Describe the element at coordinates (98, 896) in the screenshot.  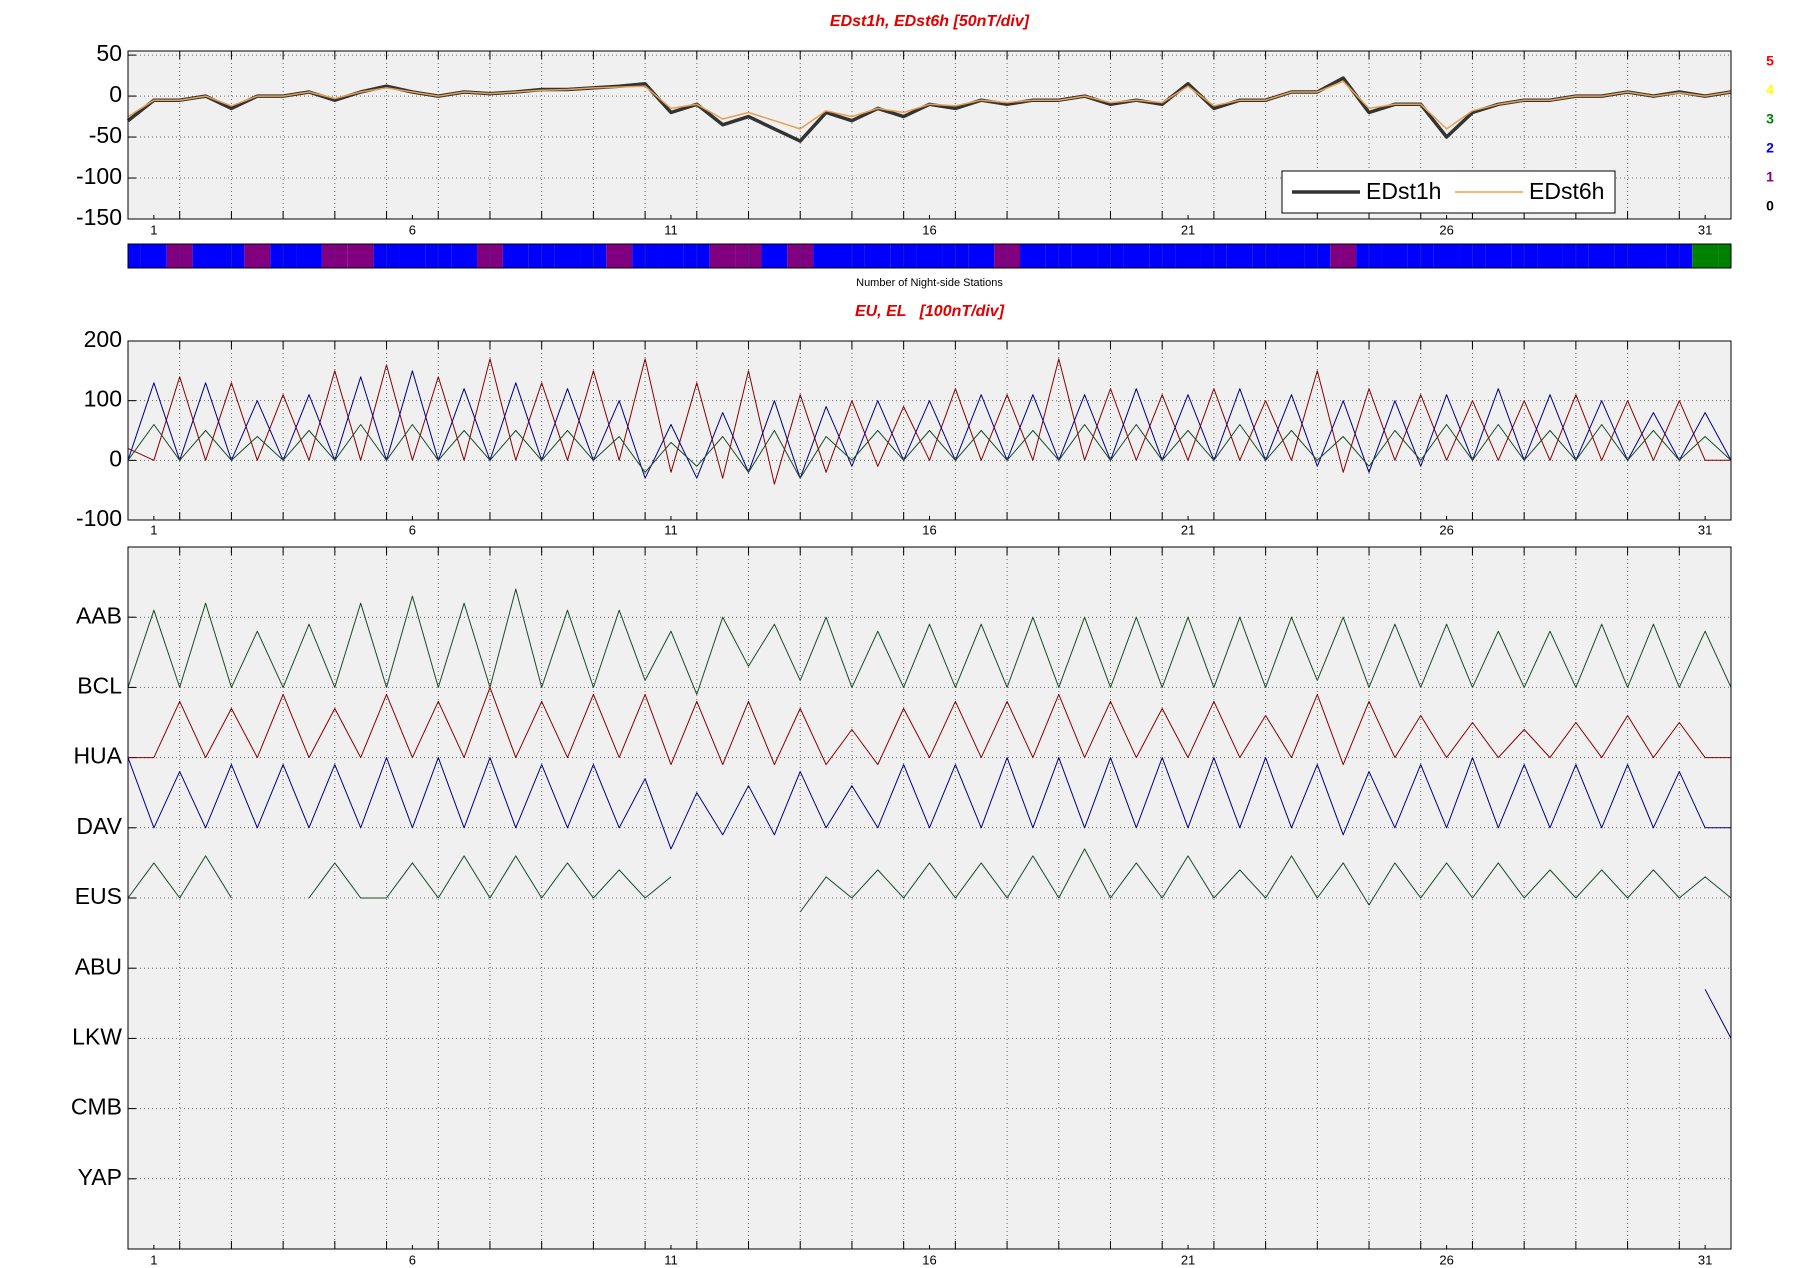
I see `y-tick-label: EUS` at that location.